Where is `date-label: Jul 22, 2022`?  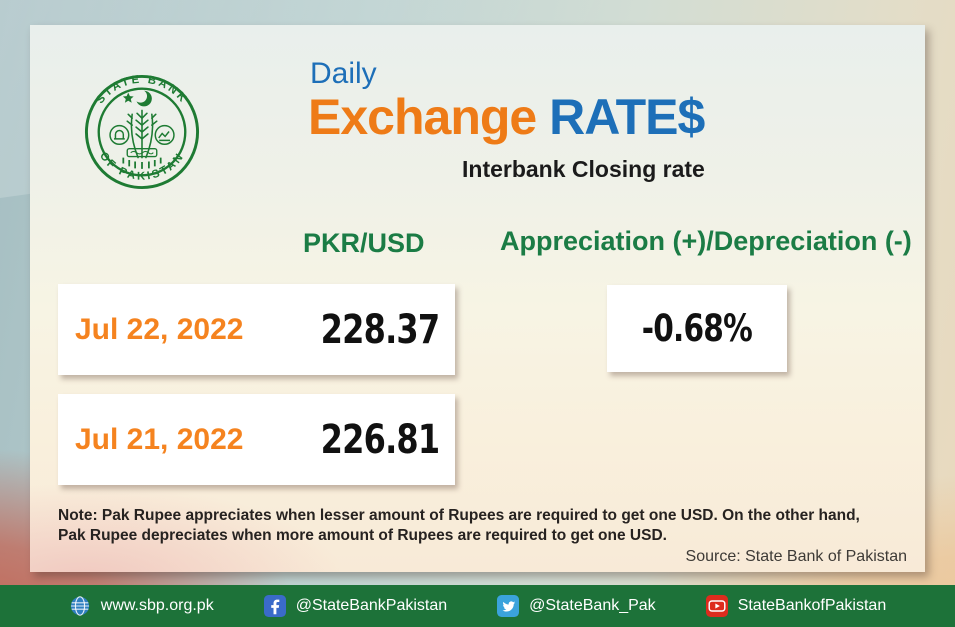
date-label: Jul 22, 2022 is located at coordinates (159, 329).